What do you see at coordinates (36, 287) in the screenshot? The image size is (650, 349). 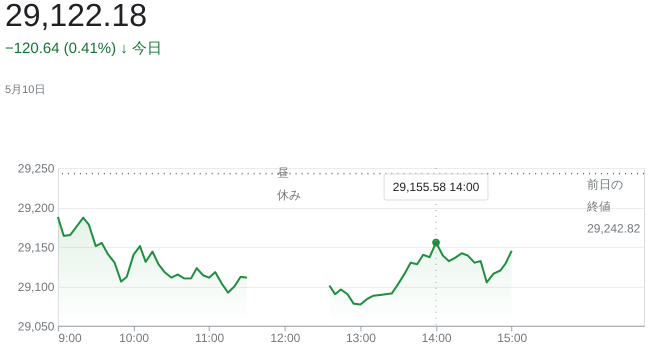 I see `y-tick-label: 29,100` at bounding box center [36, 287].